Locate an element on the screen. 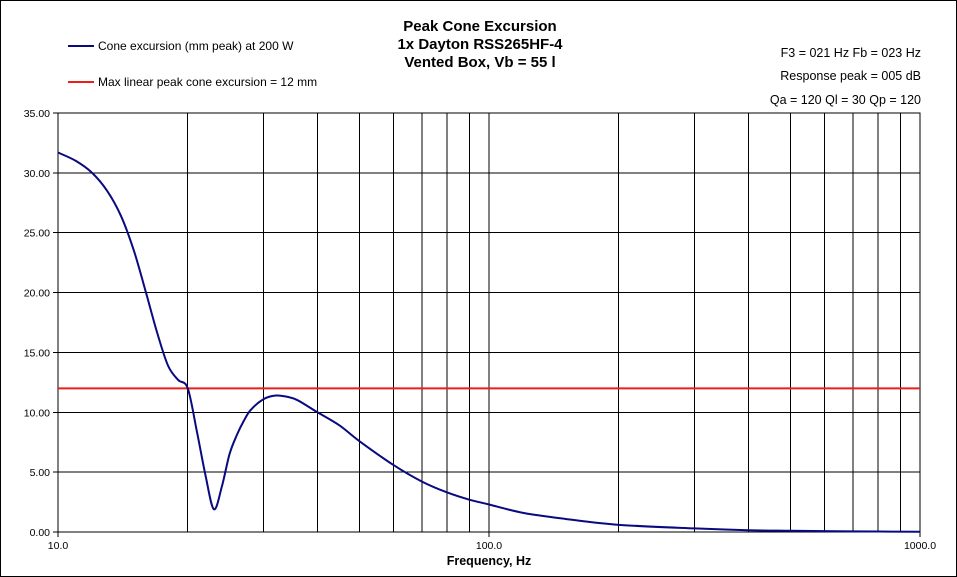 The width and height of the screenshot is (957, 577). y-tick-label-7: 35.00 is located at coordinates (37, 114).